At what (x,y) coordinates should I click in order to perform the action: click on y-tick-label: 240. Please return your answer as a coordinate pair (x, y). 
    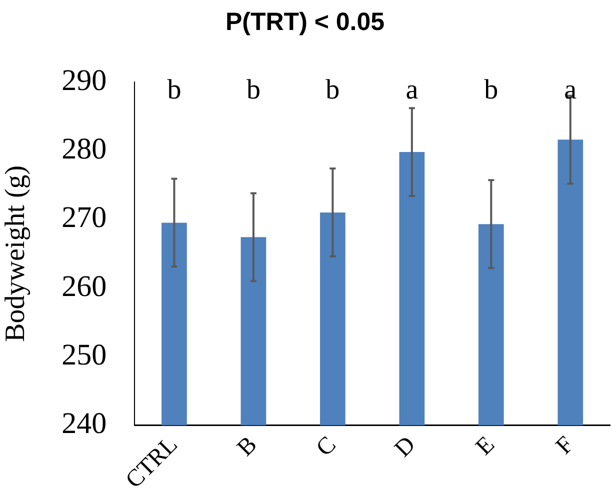
    Looking at the image, I should click on (84, 423).